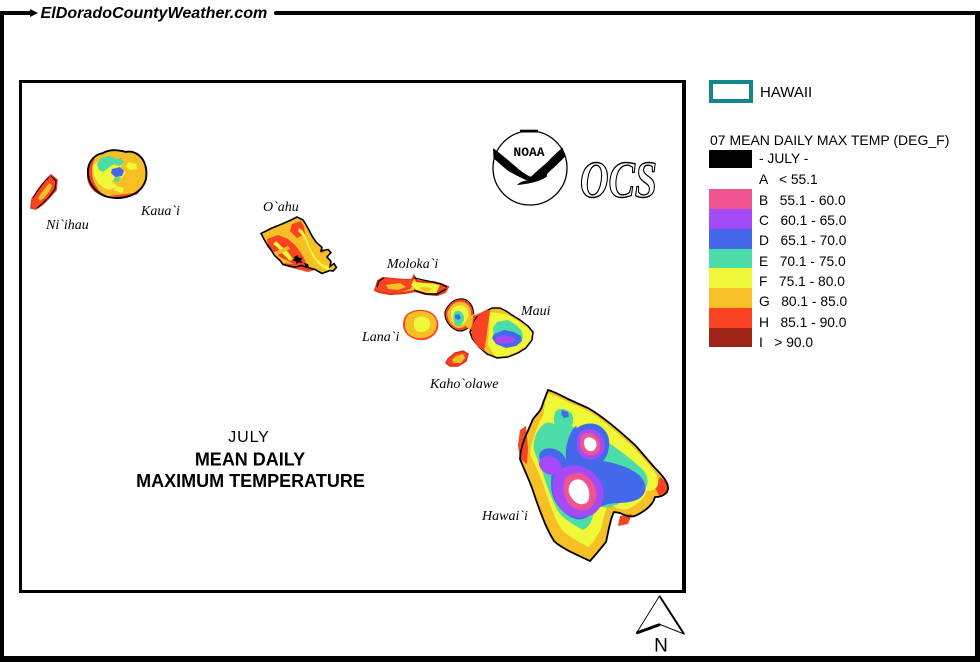 This screenshot has width=980, height=662. Describe the element at coordinates (618, 179) in the screenshot. I see `svg-text: OCS` at that location.